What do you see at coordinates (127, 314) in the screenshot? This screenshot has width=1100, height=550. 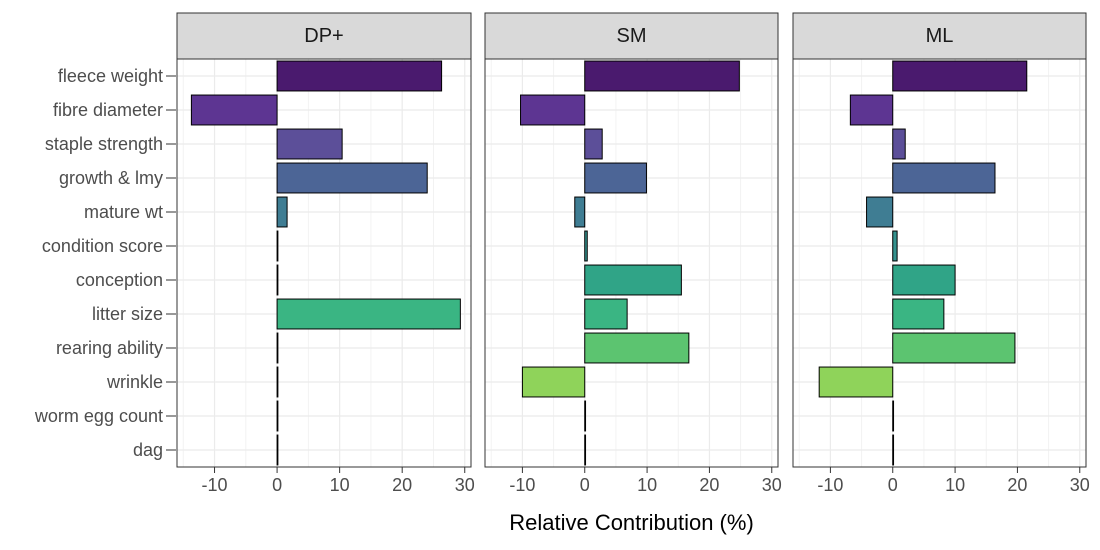 I see `category-label: litter size` at bounding box center [127, 314].